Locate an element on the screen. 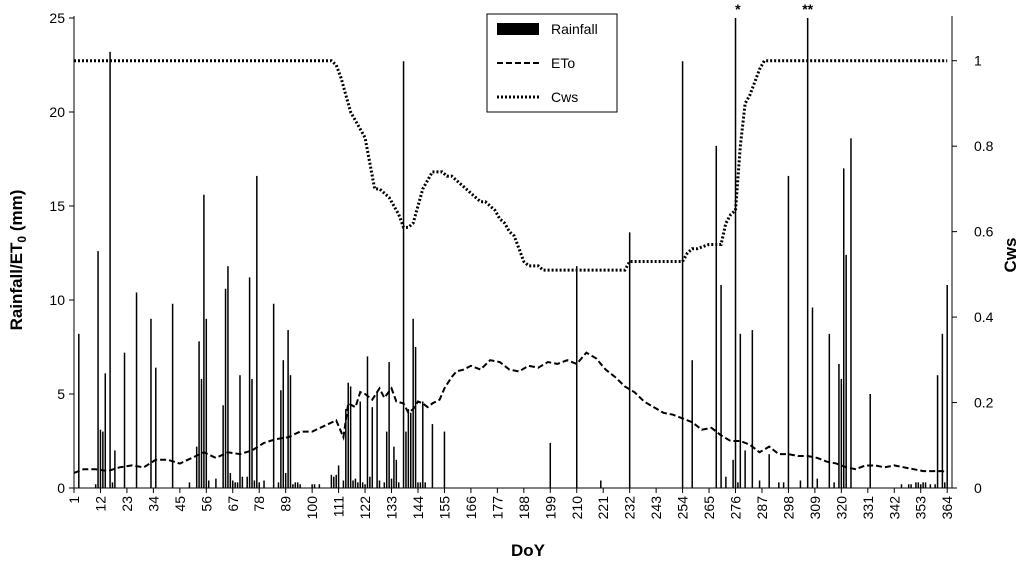 The image size is (1024, 564). y-left-tick-label: 10 is located at coordinates (57, 300).